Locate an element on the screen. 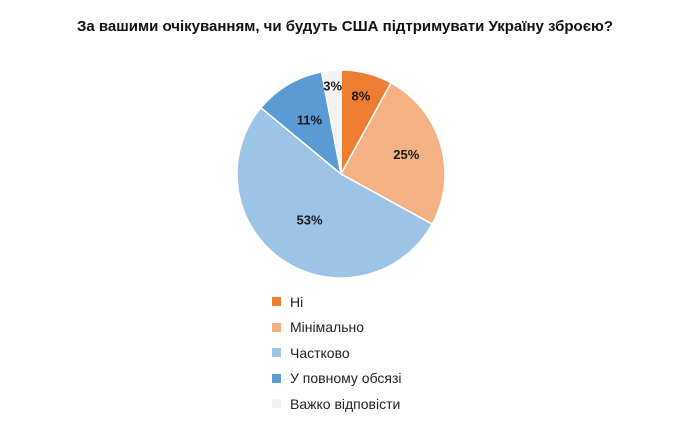 This screenshot has height=428, width=690. legend-item: Ні is located at coordinates (337, 302).